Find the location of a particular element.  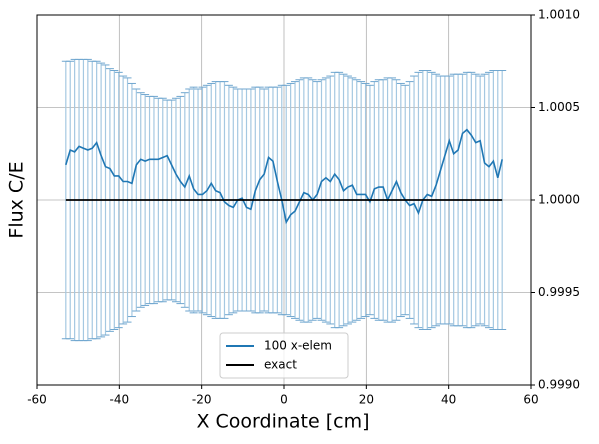

legend: 100 x-elem exact is located at coordinates (284, 355).